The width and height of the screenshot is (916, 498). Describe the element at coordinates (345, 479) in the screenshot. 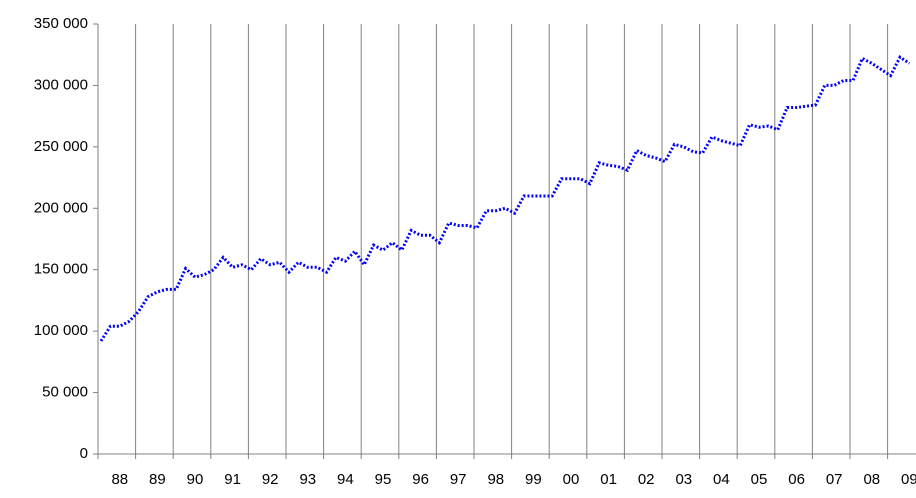

I see `x-tick-label: 94` at that location.